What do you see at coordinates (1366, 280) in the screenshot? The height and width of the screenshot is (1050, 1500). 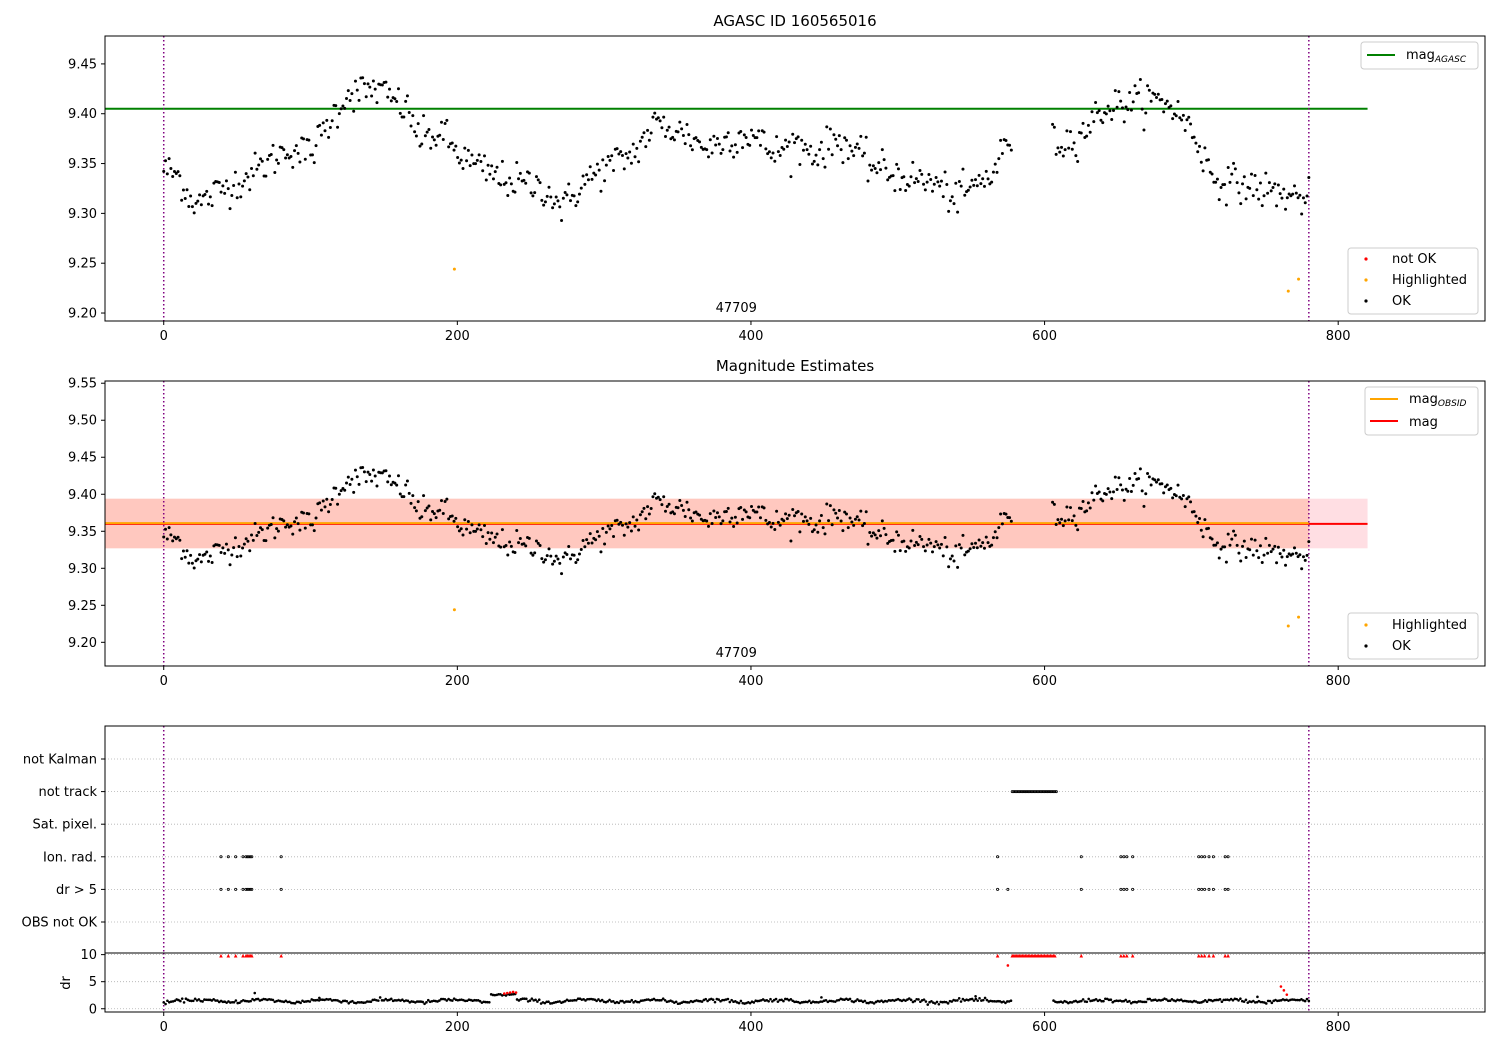 I see `agasc-legend-highlighted-marker` at bounding box center [1366, 280].